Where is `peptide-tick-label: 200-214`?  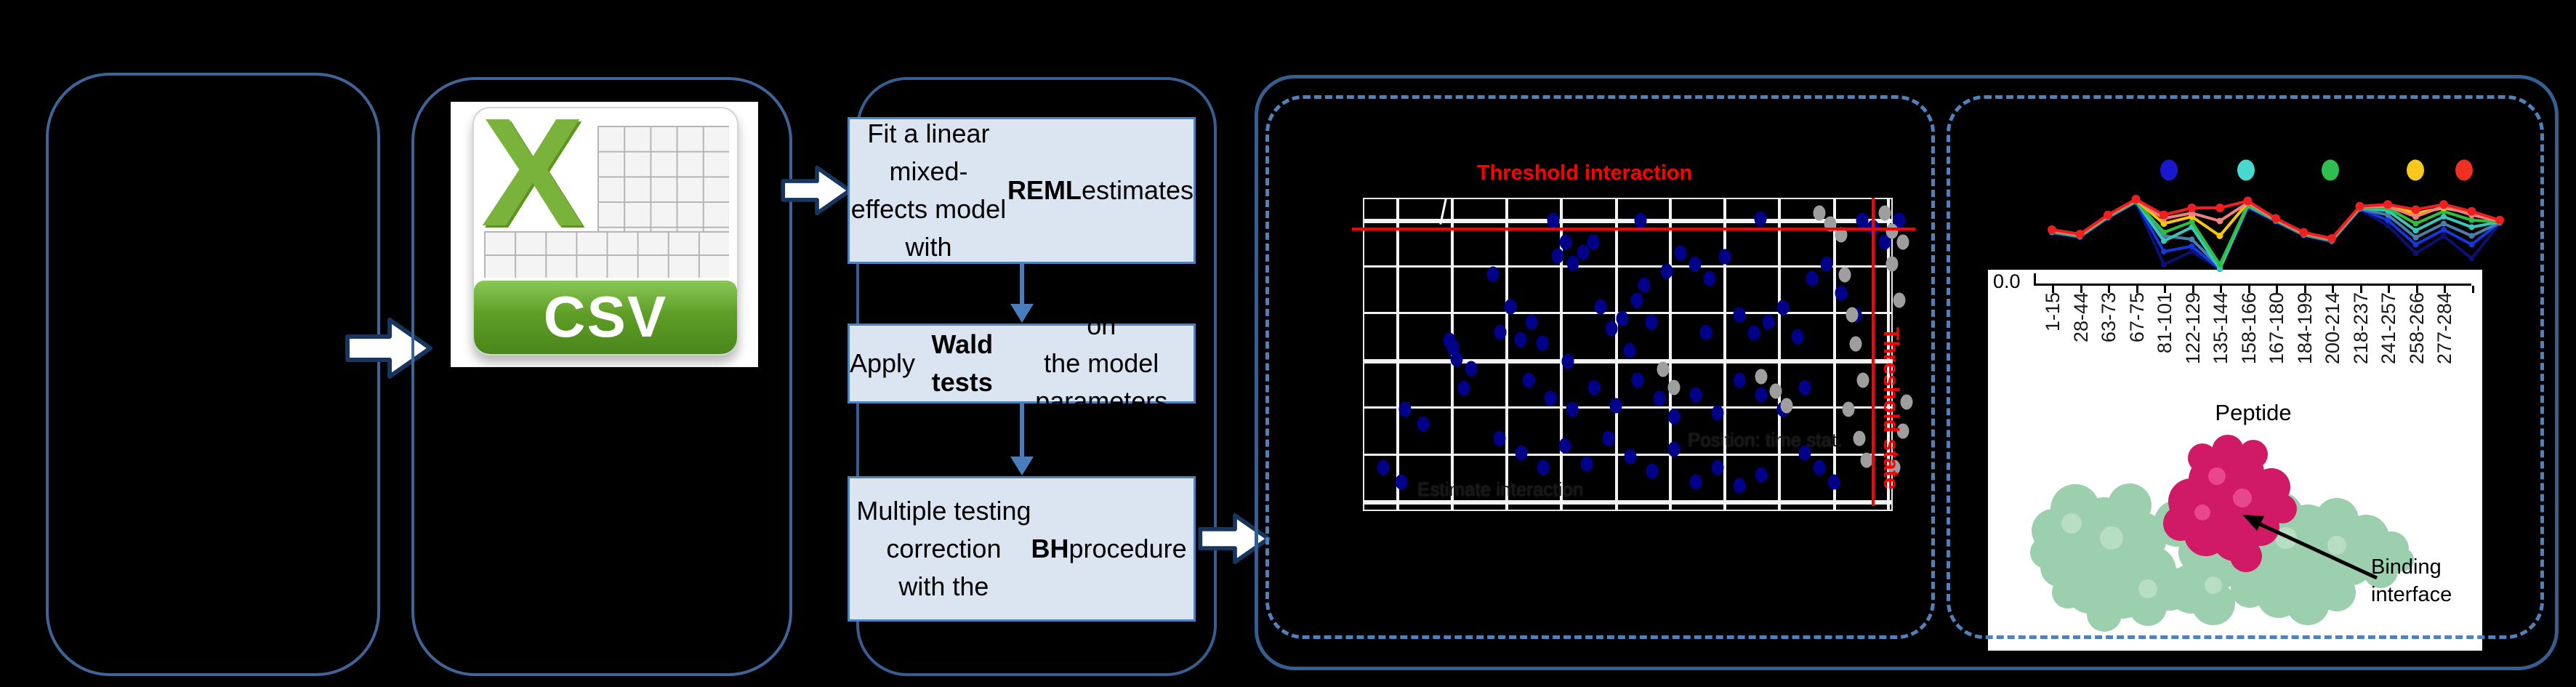 peptide-tick-label: 200-214 is located at coordinates (2332, 328).